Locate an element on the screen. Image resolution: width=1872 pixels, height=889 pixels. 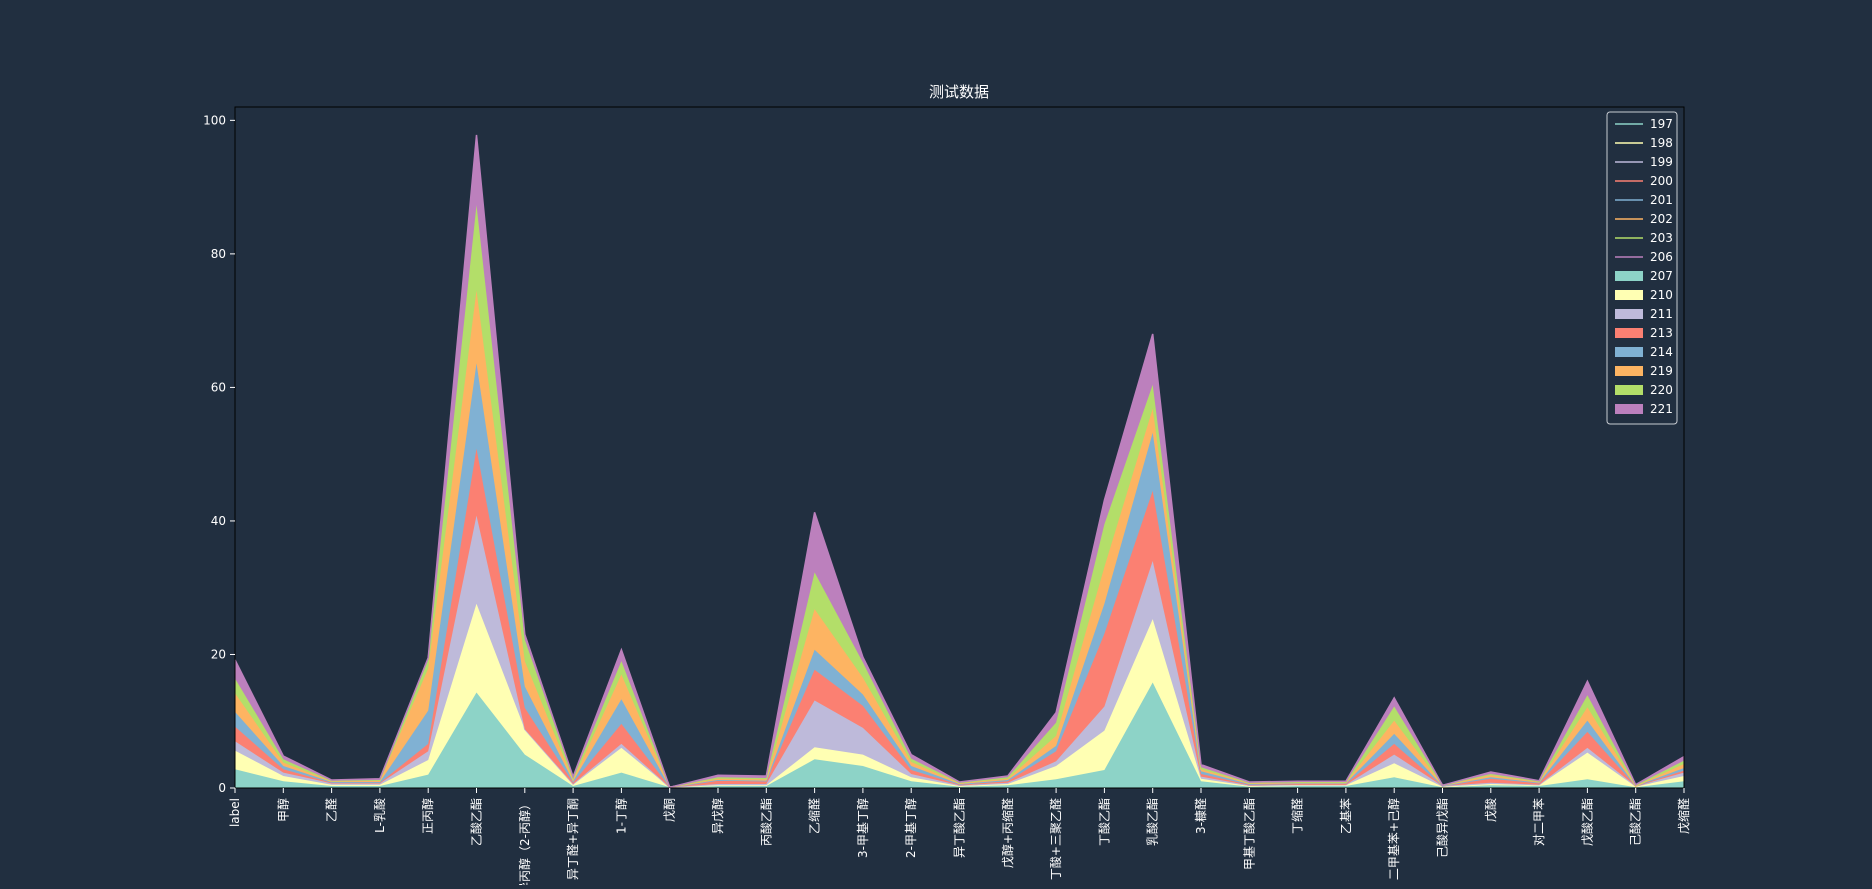
legend-label-197: 197 is located at coordinates (1661, 124).